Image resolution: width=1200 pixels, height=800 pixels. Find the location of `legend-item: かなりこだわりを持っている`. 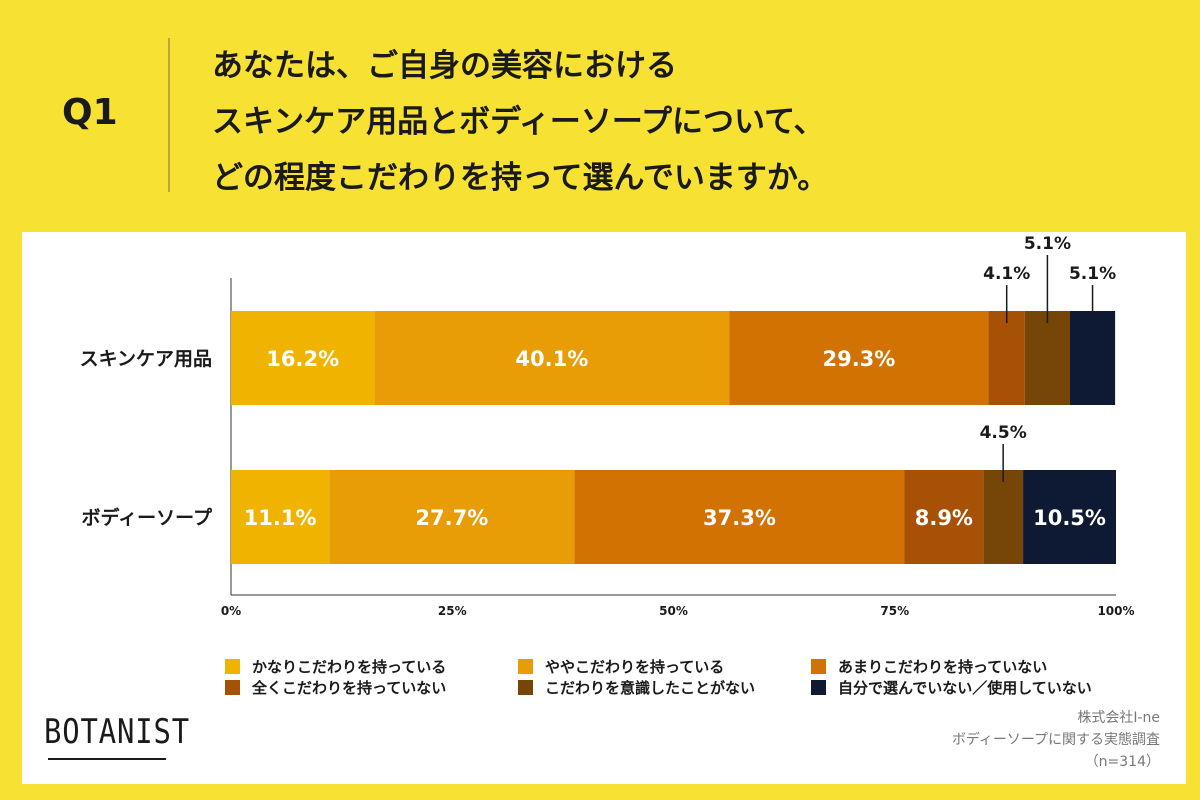

legend-item: かなりこだわりを持っている is located at coordinates (371, 666).